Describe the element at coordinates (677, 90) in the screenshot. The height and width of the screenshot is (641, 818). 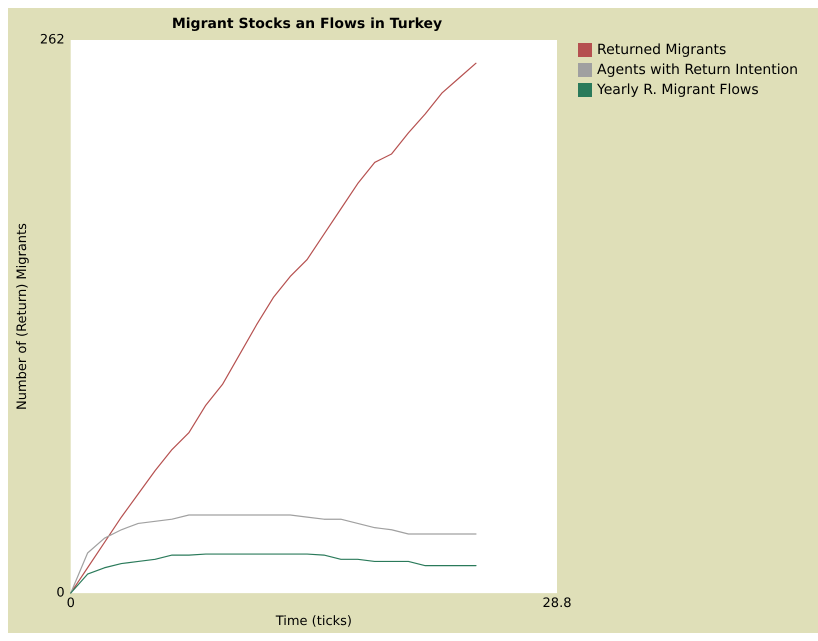
I see `legend-label: Yearly R. Migrant Flows` at that location.